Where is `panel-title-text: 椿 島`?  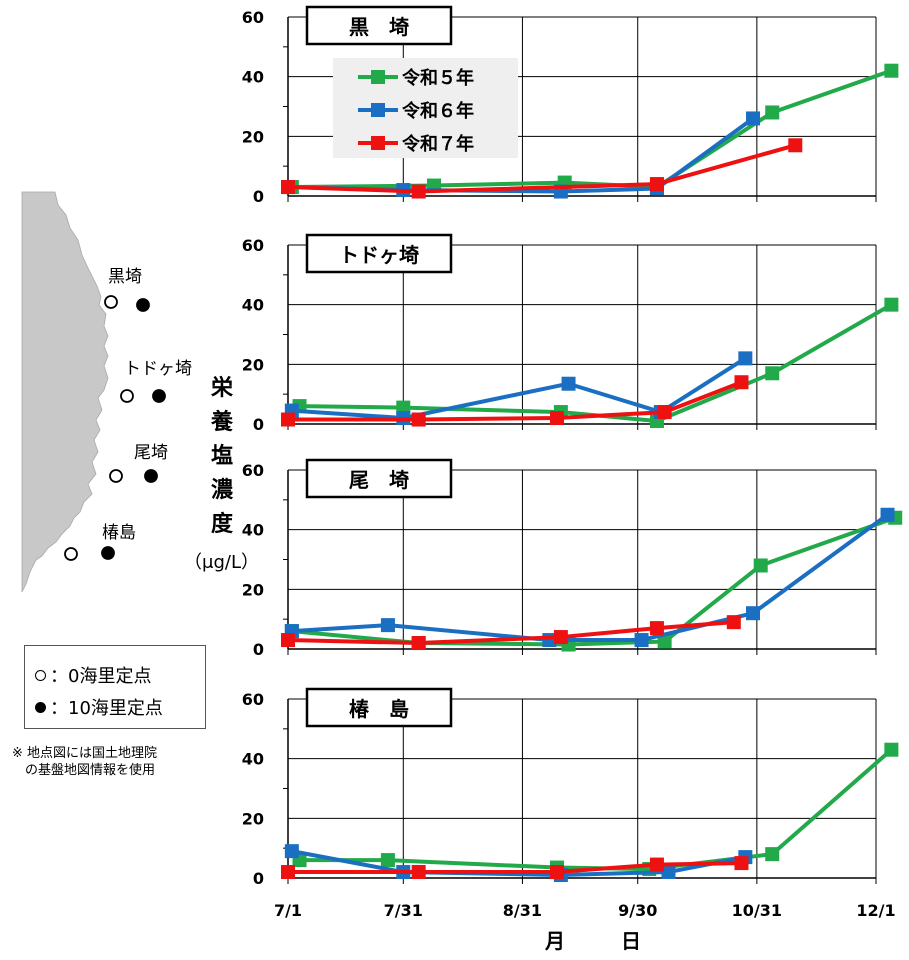
panel-title-text: 椿 島 is located at coordinates (379, 709).